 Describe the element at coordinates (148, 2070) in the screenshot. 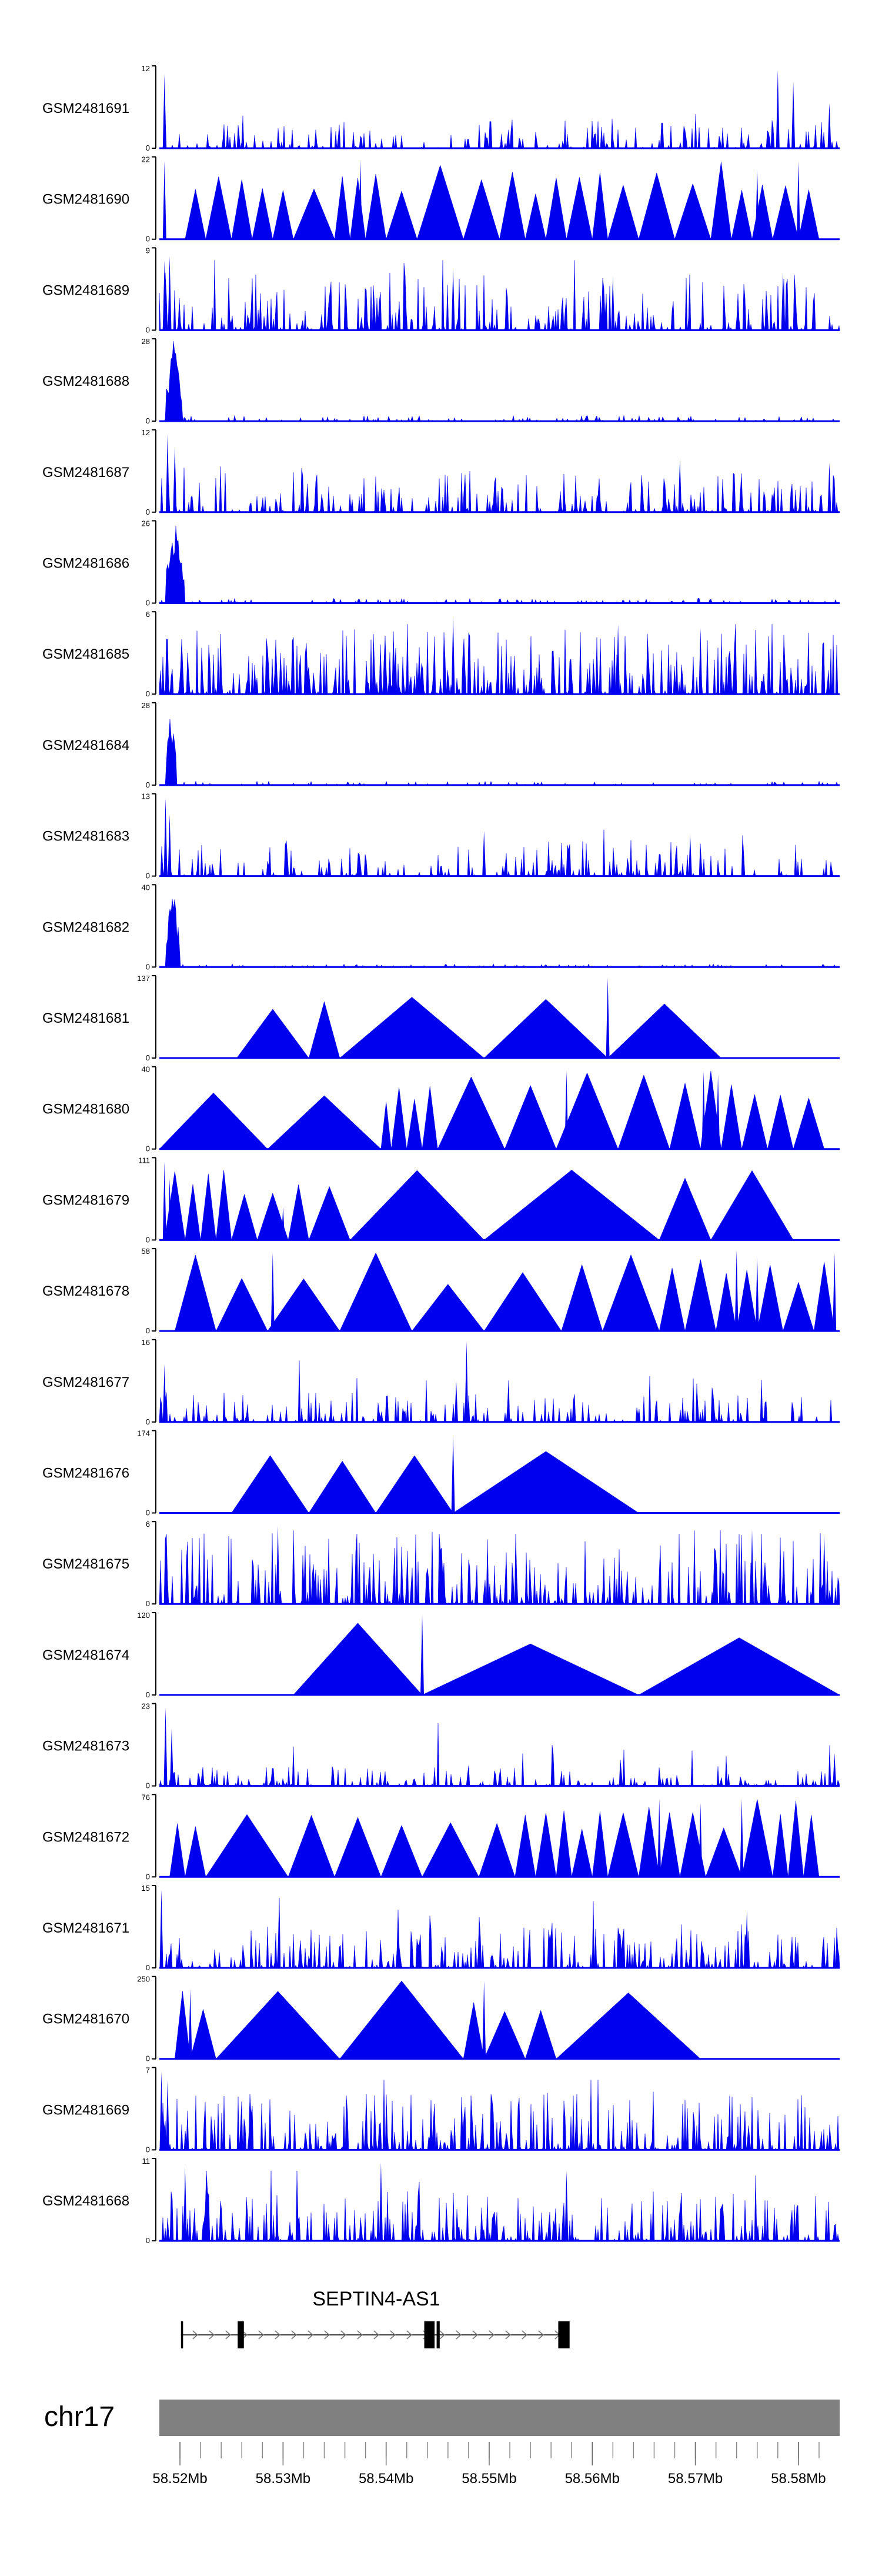

I see `y-max-label: 7` at that location.